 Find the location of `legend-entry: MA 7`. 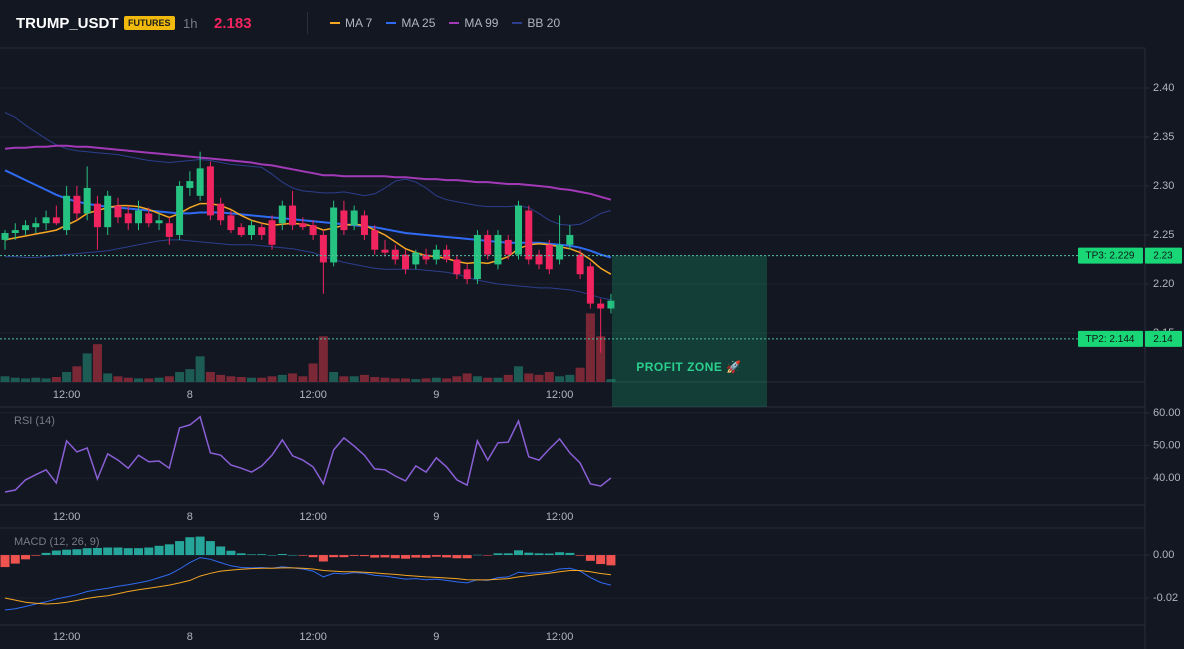

legend-entry: MA 7 is located at coordinates (351, 23).